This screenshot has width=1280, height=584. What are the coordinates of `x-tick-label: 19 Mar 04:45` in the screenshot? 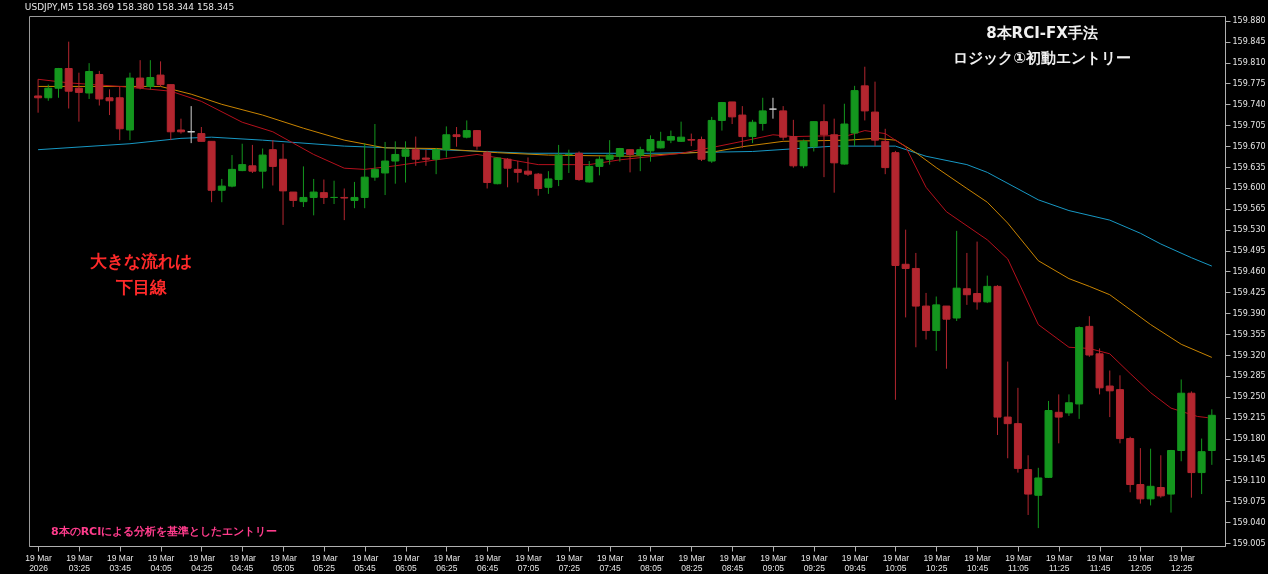 It's located at (243, 562).